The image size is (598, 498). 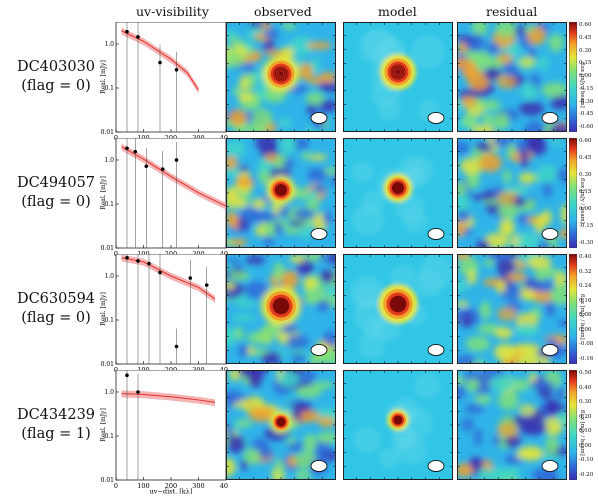 What do you see at coordinates (281, 77) in the screenshot?
I see `observed-map-0-image` at bounding box center [281, 77].